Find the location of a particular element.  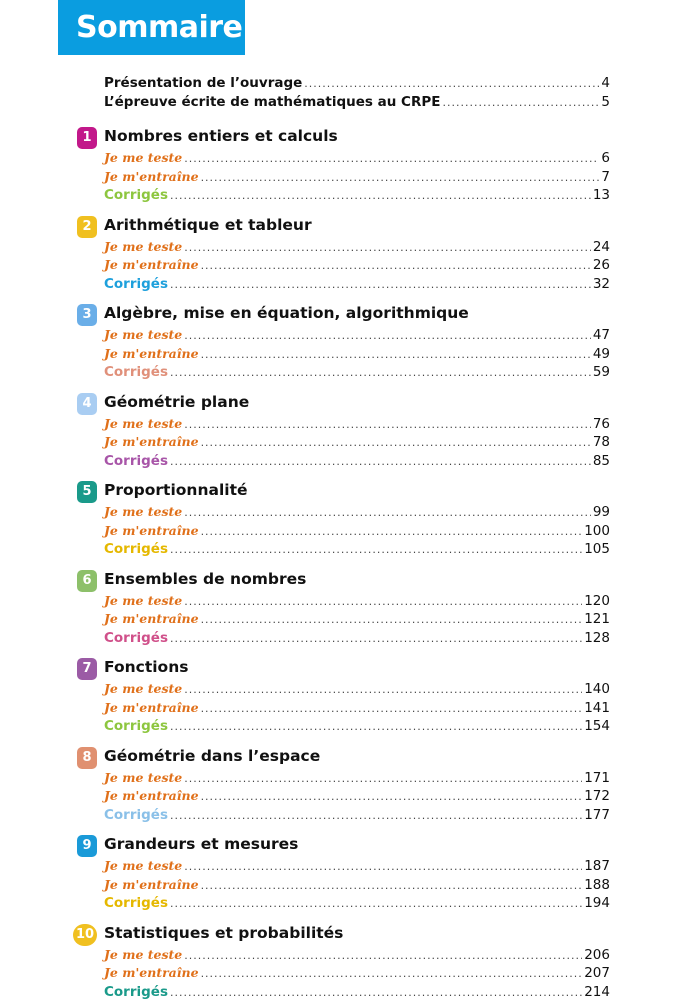

toc-entry-je-m-entraine: Je m'entraîne26 is located at coordinates (357, 265).